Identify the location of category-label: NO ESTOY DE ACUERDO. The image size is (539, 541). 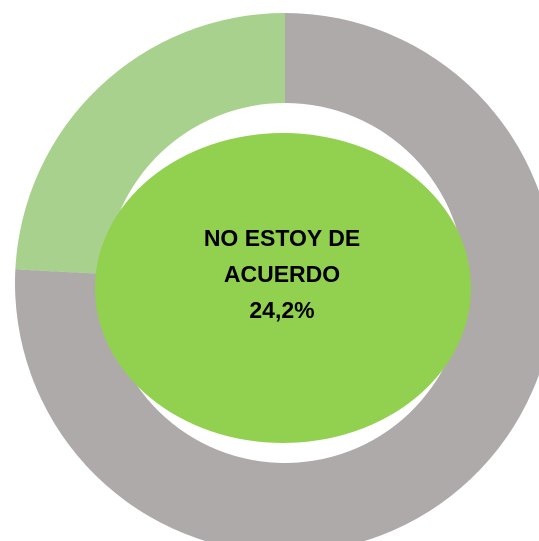
(282, 256).